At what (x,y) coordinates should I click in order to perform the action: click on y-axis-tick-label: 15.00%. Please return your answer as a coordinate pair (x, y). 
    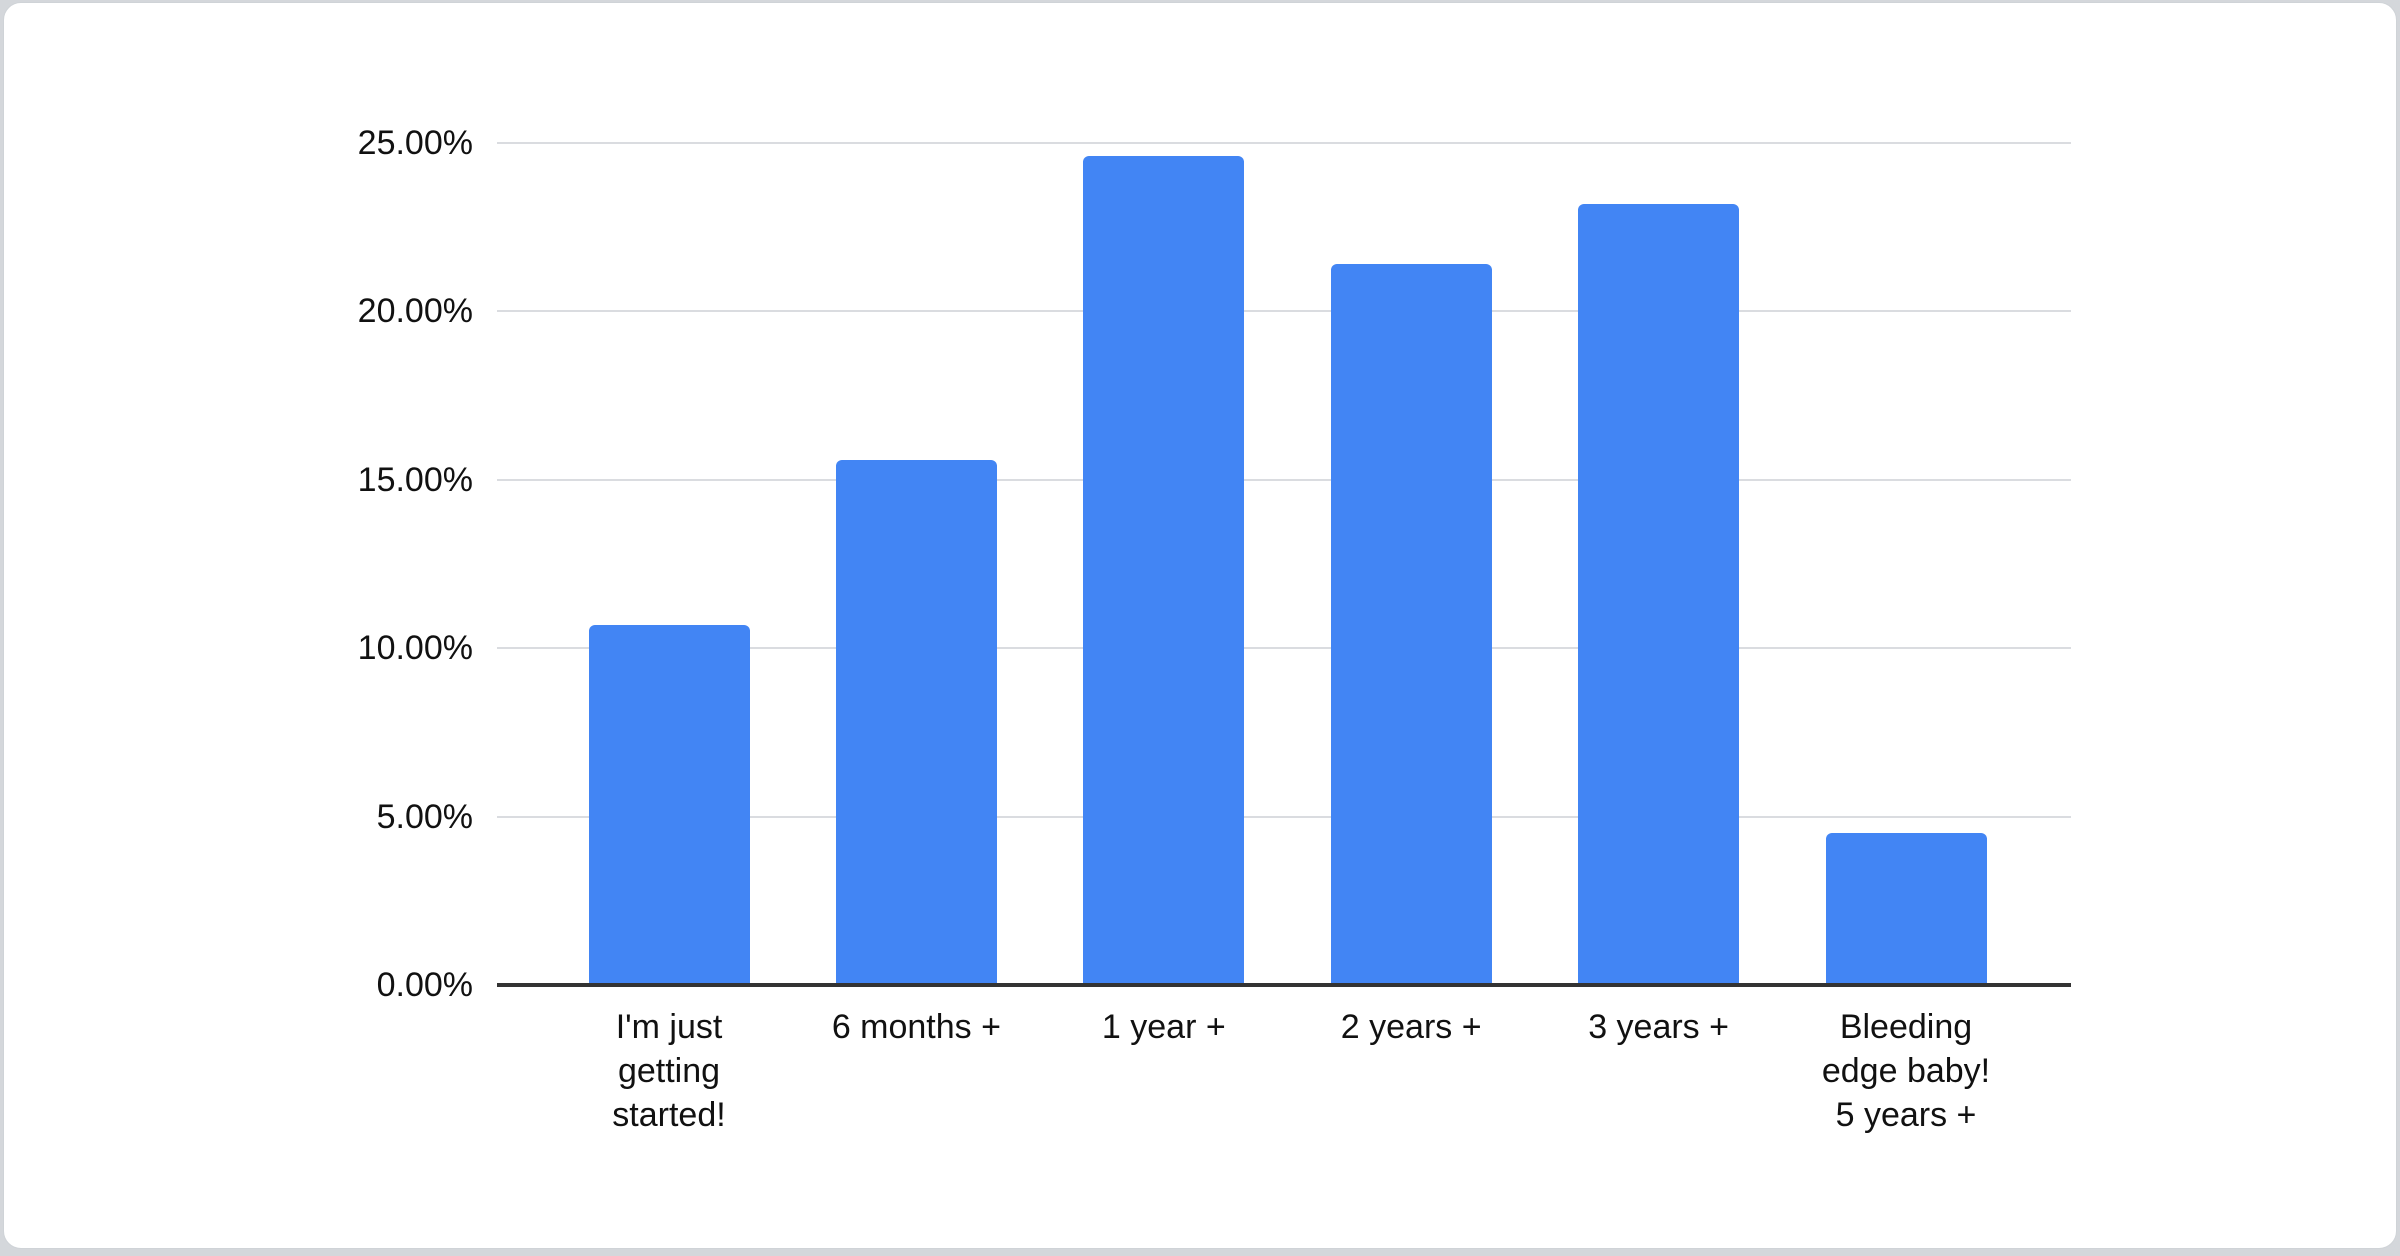
    Looking at the image, I should click on (415, 479).